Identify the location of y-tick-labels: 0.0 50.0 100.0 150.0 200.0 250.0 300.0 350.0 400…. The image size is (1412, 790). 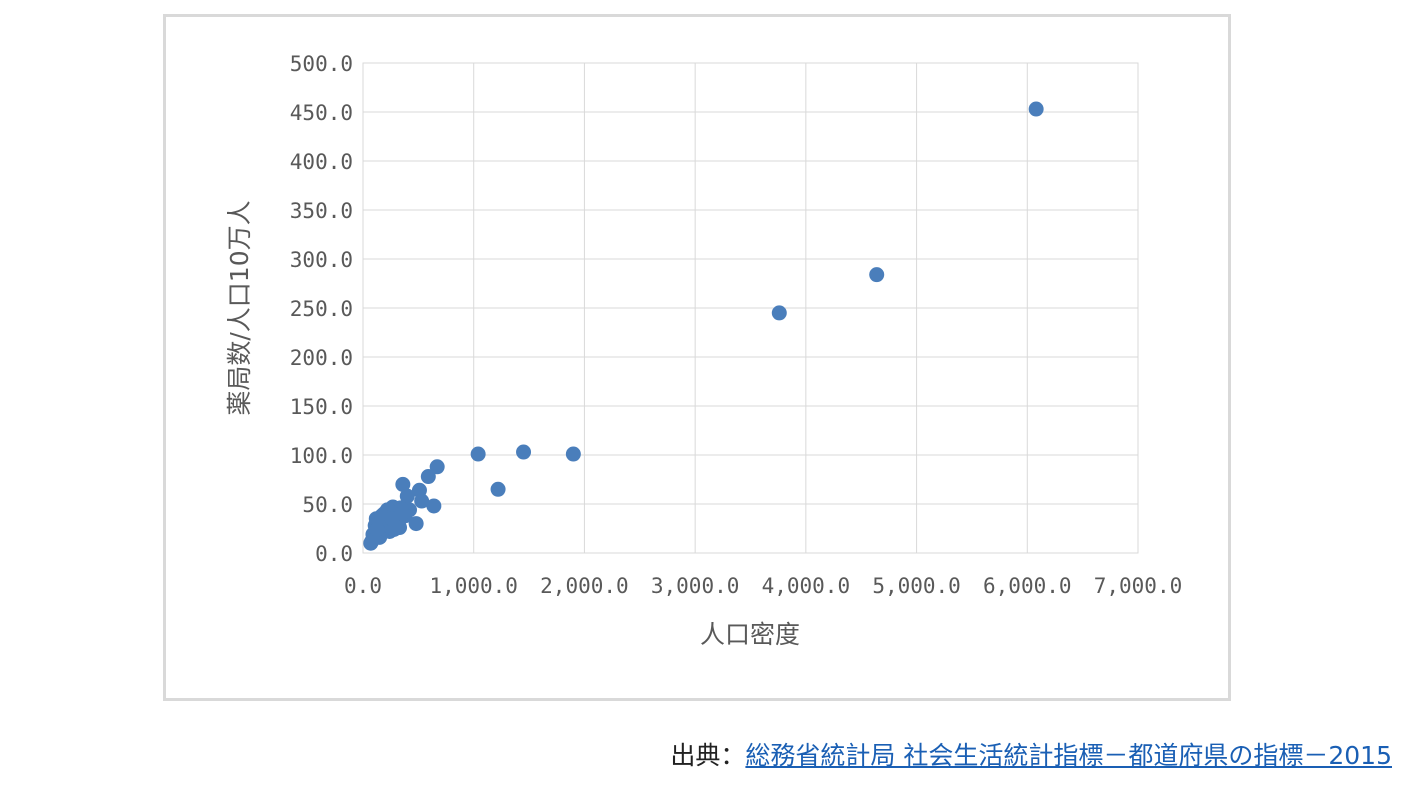
(321, 309).